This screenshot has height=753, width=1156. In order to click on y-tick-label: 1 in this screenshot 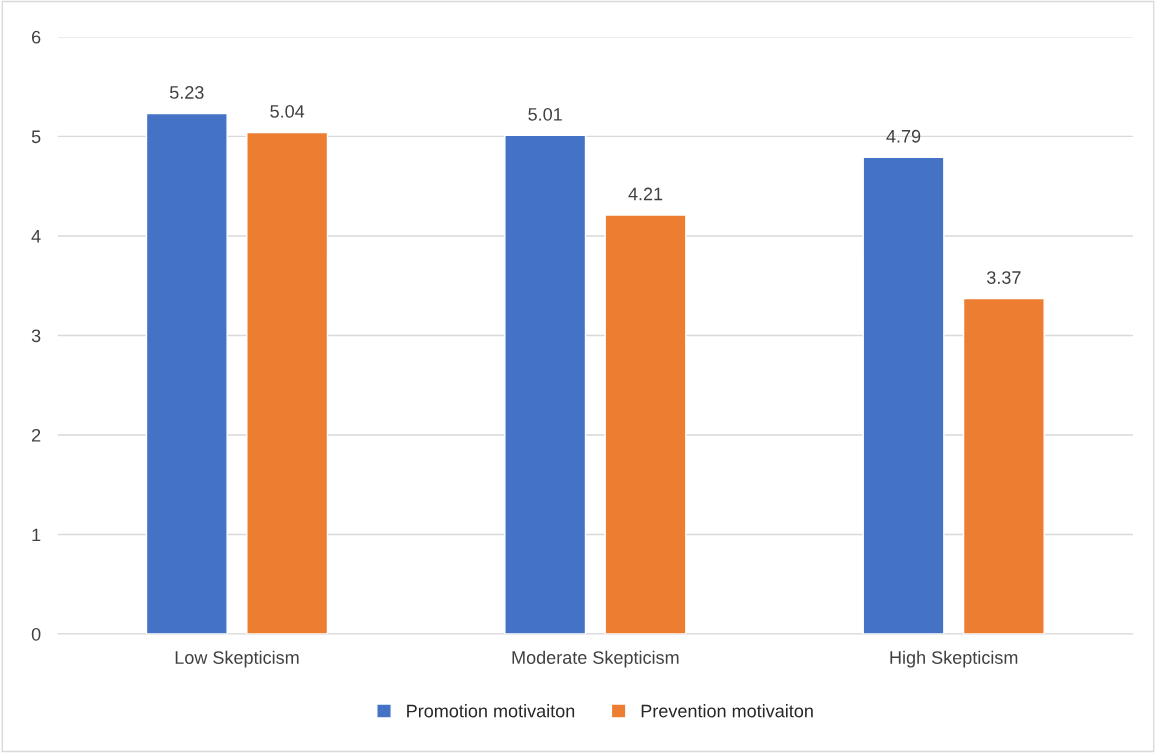, I will do `click(36, 535)`.